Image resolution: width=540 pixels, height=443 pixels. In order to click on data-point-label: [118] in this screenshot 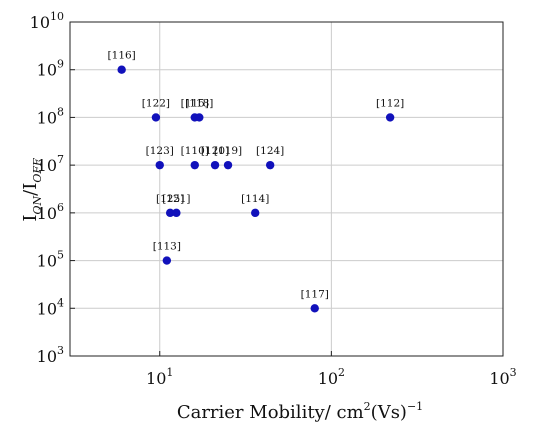, I will do `click(199, 103)`.